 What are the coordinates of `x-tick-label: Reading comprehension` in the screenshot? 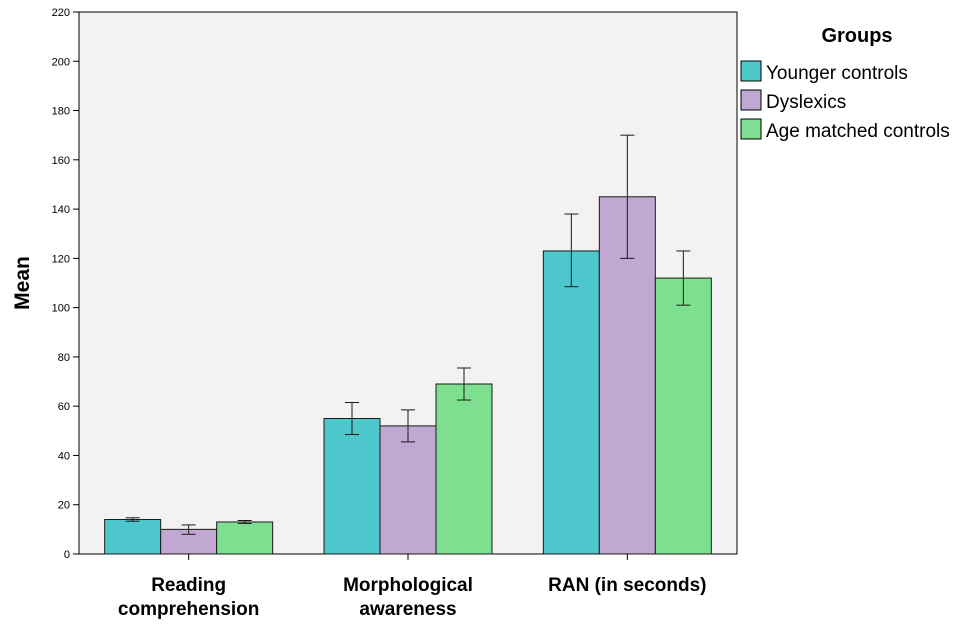 It's located at (188, 597).